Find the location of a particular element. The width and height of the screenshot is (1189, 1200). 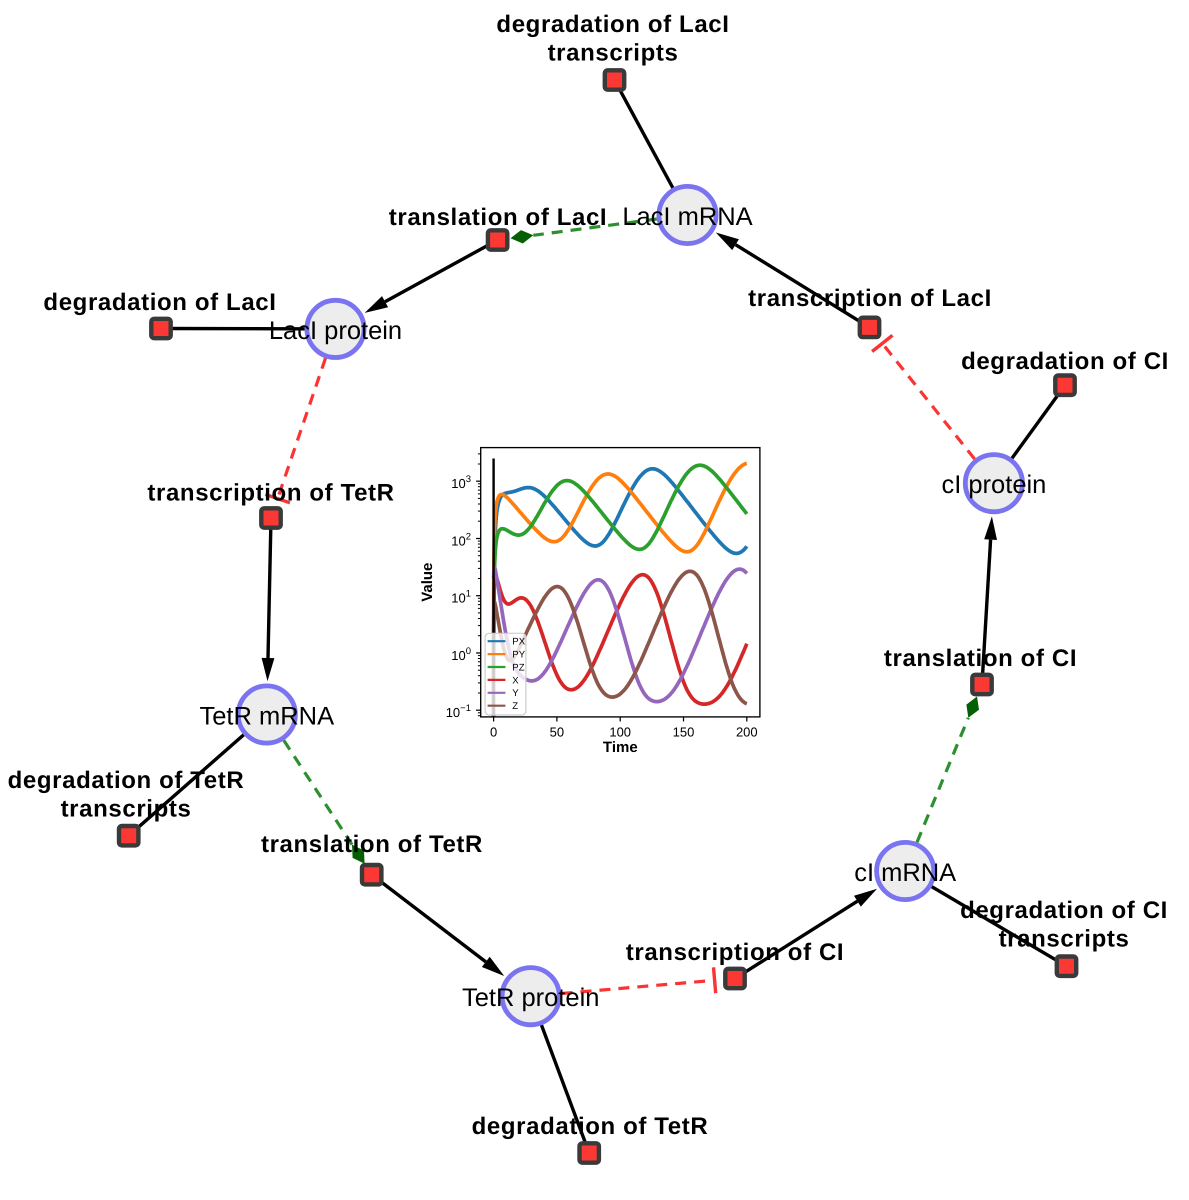

svg-text: 50 is located at coordinates (557, 731).